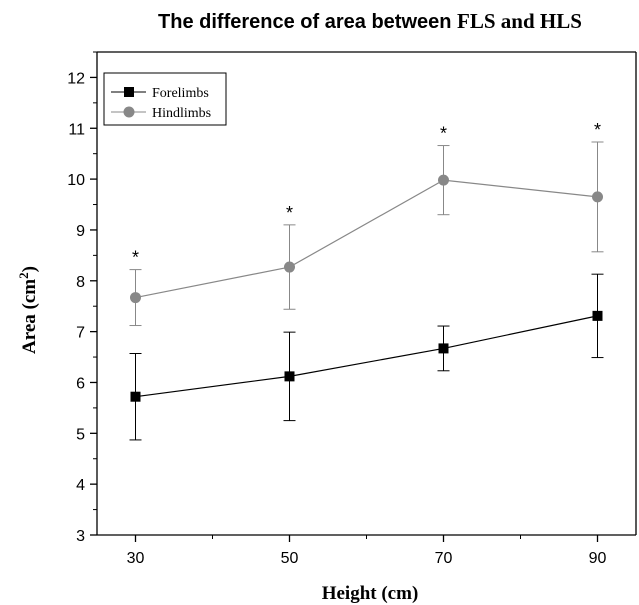 Image resolution: width=639 pixels, height=605 pixels. I want to click on y-axis-label: Area (cm2), so click(28, 310).